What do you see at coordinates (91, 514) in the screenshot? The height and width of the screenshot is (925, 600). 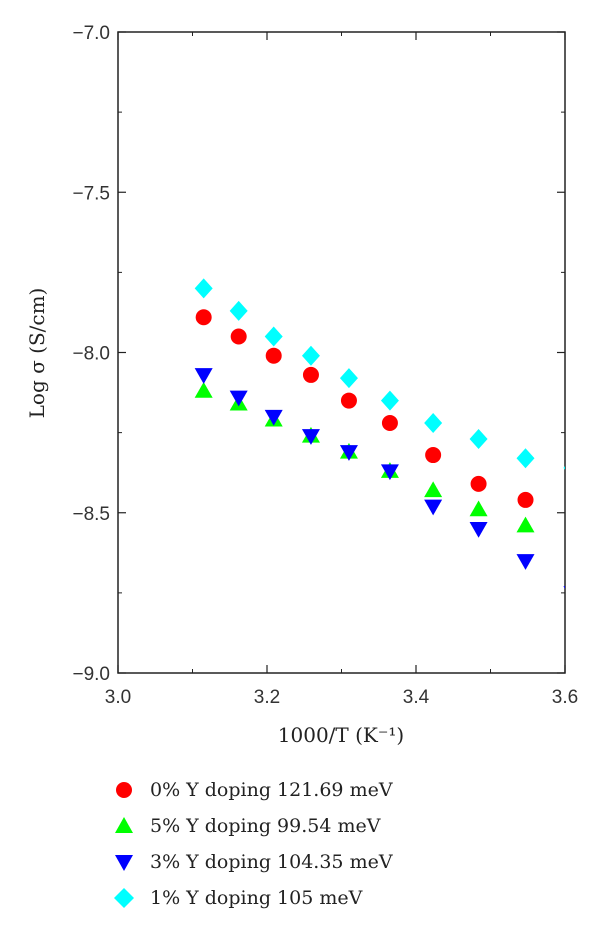 I see `y-tick-label: −8.5` at bounding box center [91, 514].